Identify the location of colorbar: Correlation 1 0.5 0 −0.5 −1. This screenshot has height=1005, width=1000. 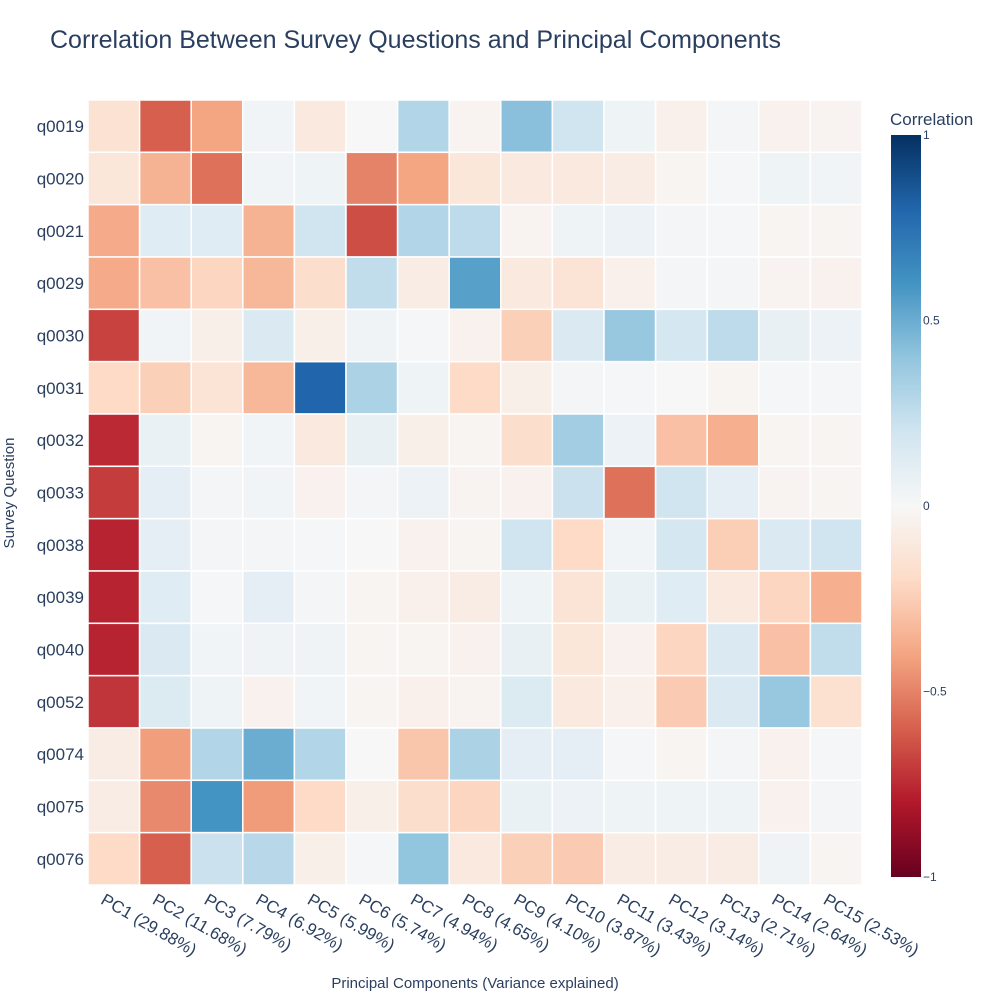
(931, 497).